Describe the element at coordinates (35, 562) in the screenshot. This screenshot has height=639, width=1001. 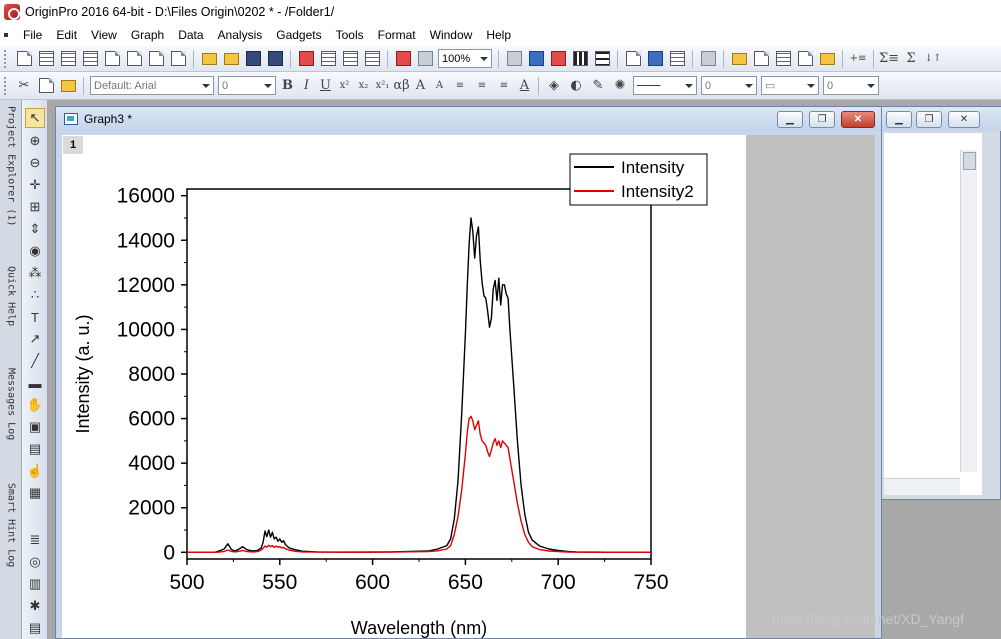
I see `circle-tool: ◎` at that location.